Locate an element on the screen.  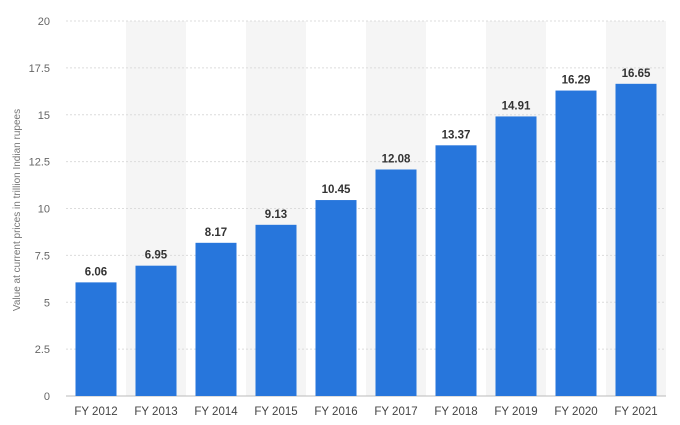
y-tick-label: 5 is located at coordinates (47, 303).